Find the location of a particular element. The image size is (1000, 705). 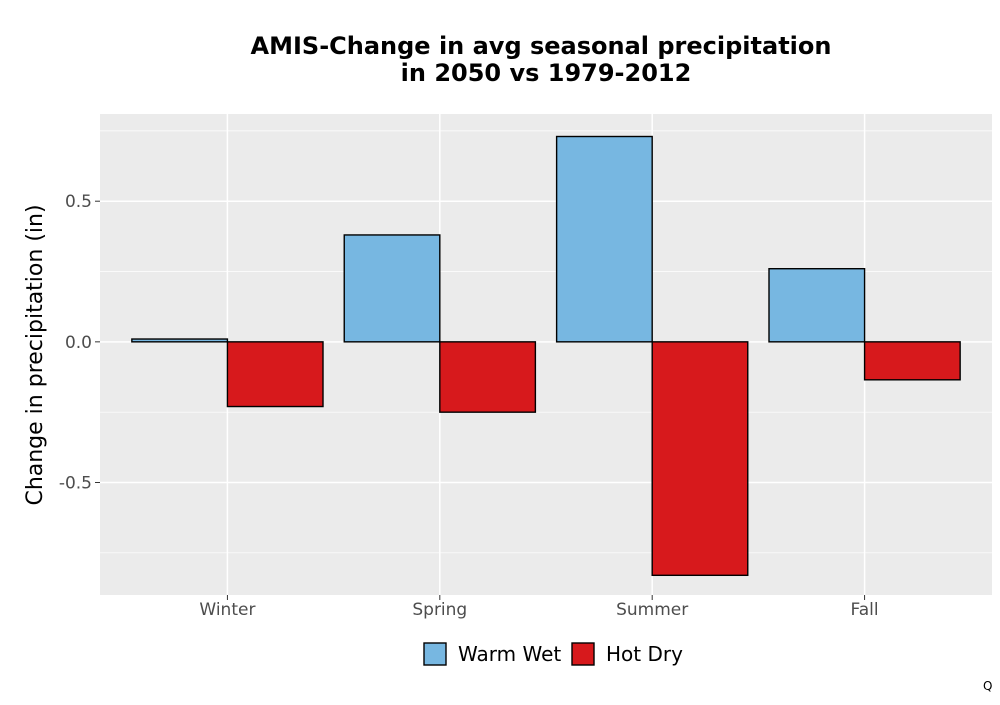

bar-hot-dry-summer is located at coordinates (700, 459).